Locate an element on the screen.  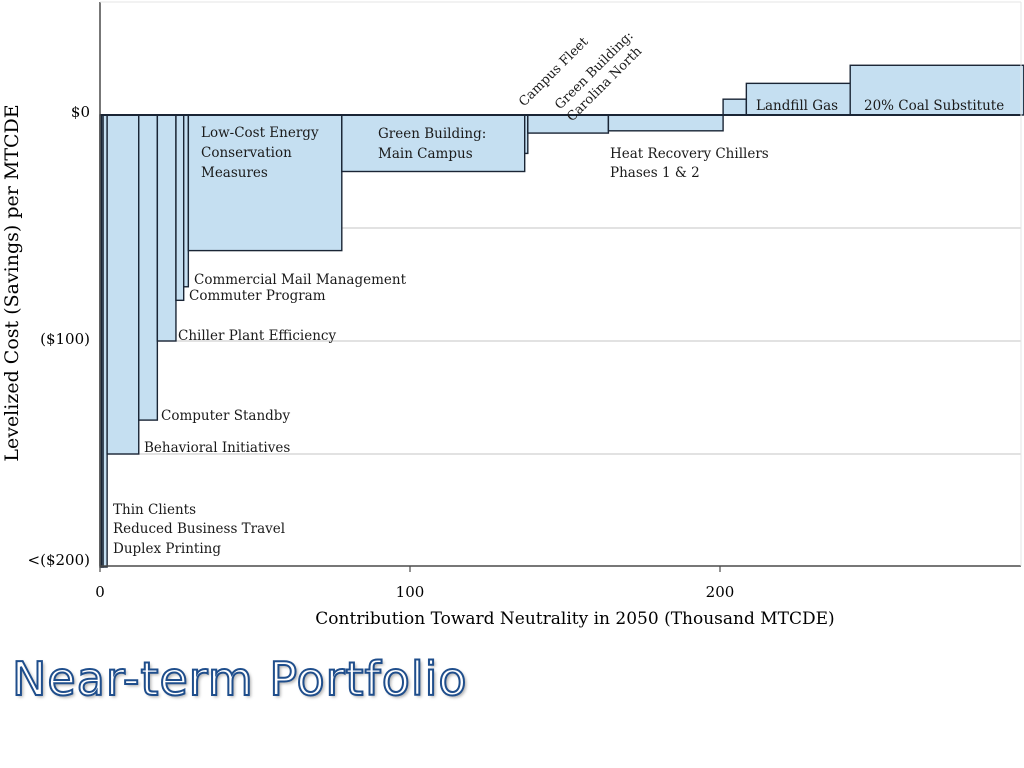
x-tick-label-100: 100 is located at coordinates (410, 592).